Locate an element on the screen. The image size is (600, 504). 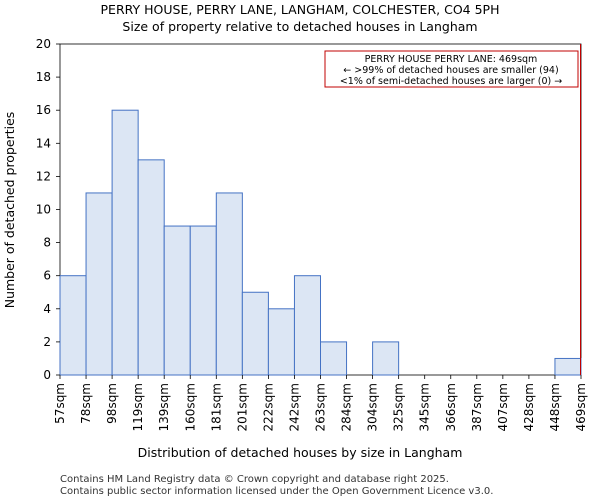
x-tick-label: 119sqm is located at coordinates (138, 407).